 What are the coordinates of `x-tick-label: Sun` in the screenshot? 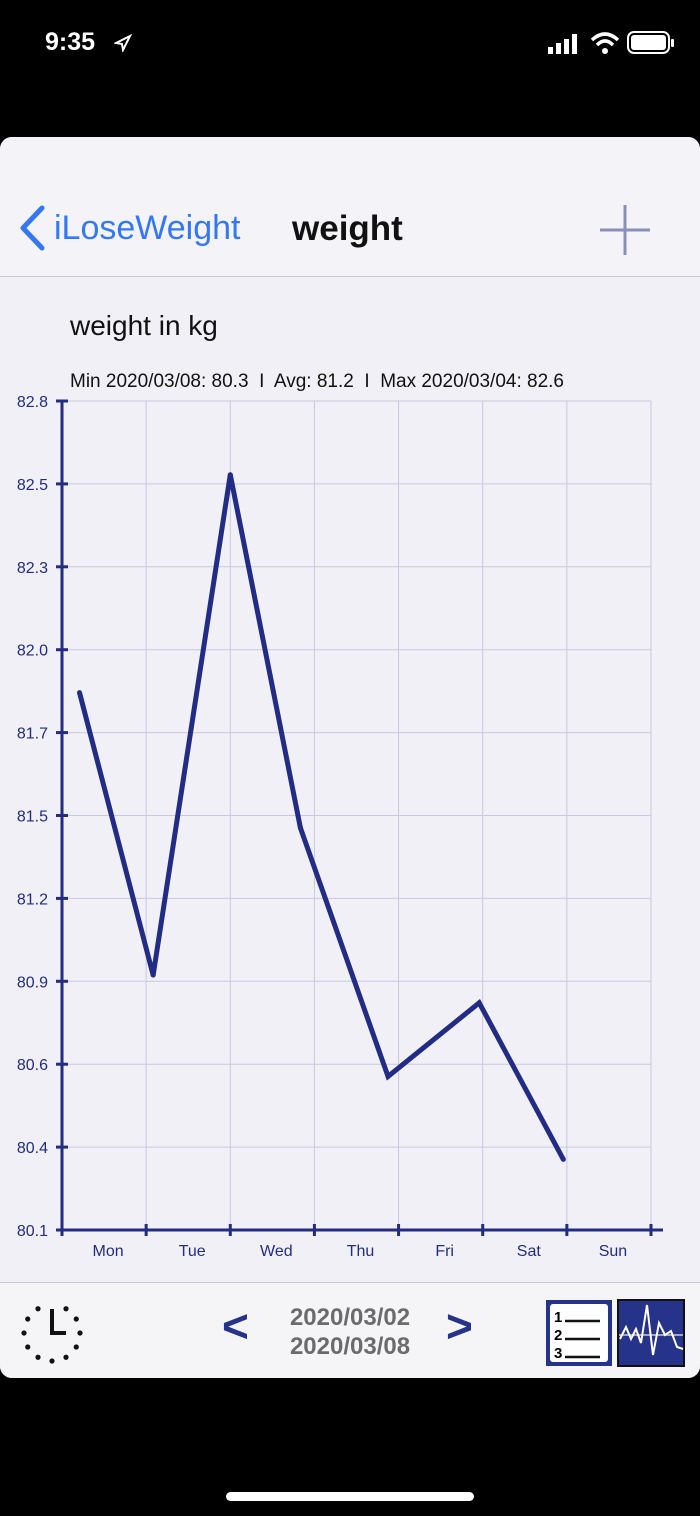 It's located at (613, 1251).